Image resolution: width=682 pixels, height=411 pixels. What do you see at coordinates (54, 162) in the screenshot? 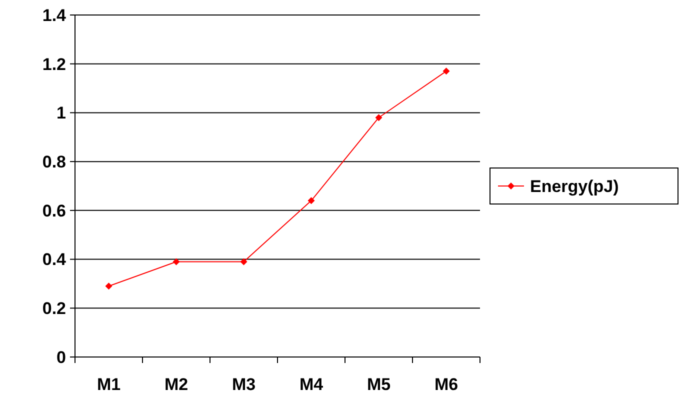
I see `y-tick-label: 0.8` at bounding box center [54, 162].